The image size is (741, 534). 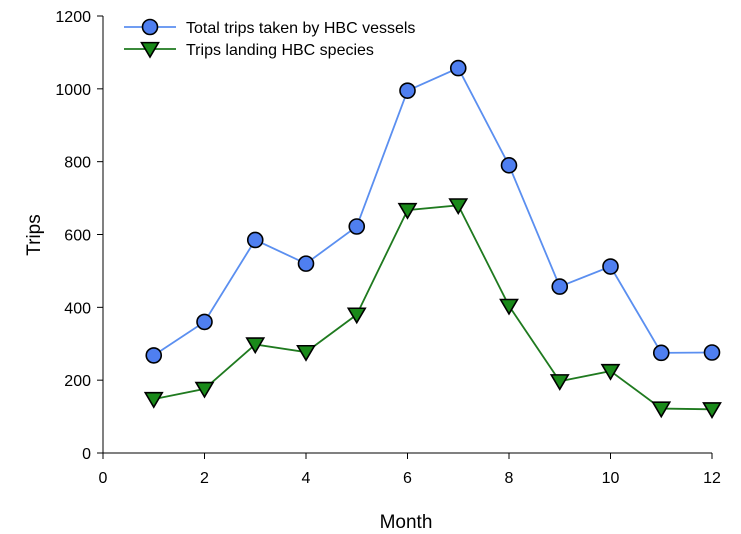 What do you see at coordinates (77, 308) in the screenshot?
I see `y-tick-label: 400` at bounding box center [77, 308].